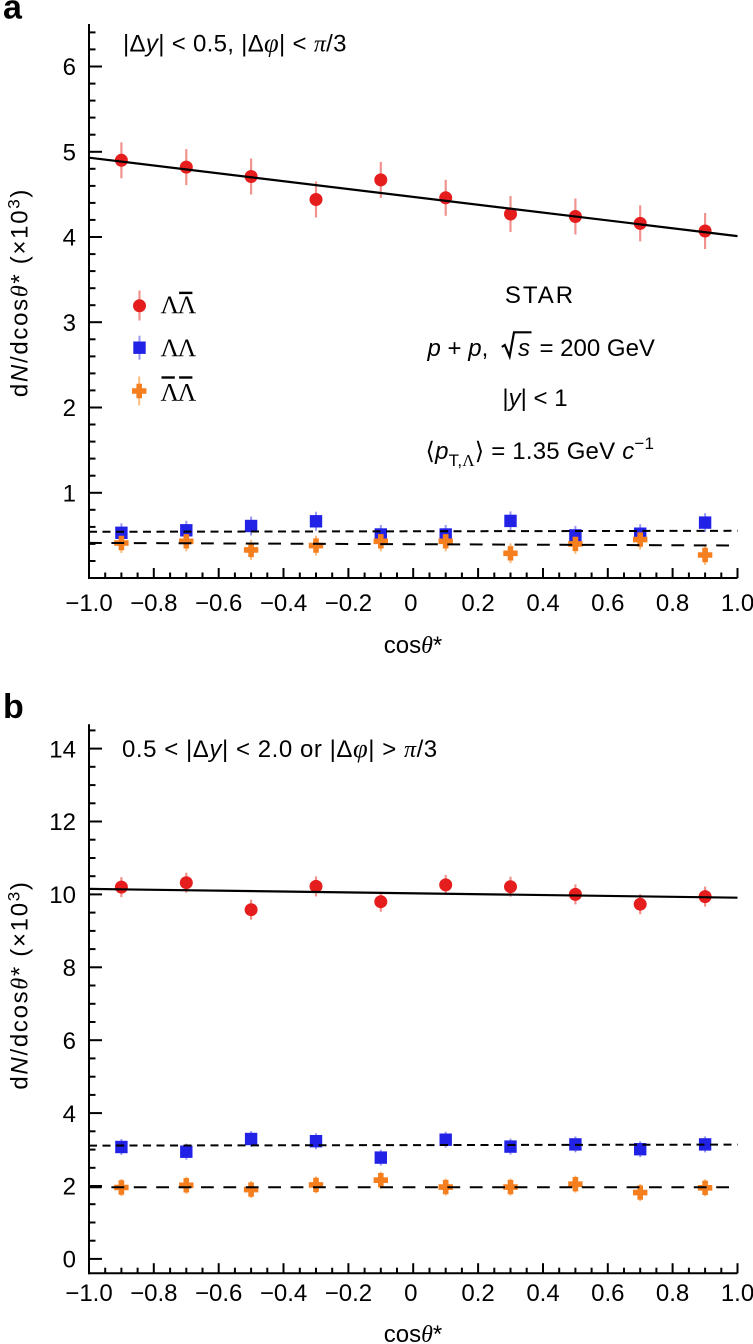 This screenshot has width=753, height=1344. What do you see at coordinates (62, 749) in the screenshot?
I see `svg-text: 14` at bounding box center [62, 749].